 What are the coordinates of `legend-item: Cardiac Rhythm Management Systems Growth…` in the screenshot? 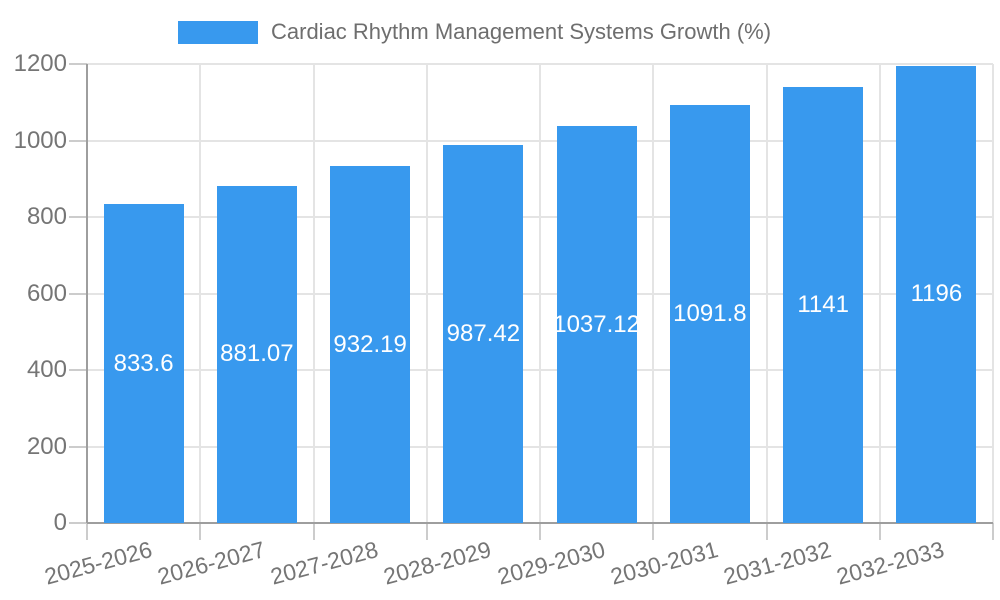 It's located at (474, 32).